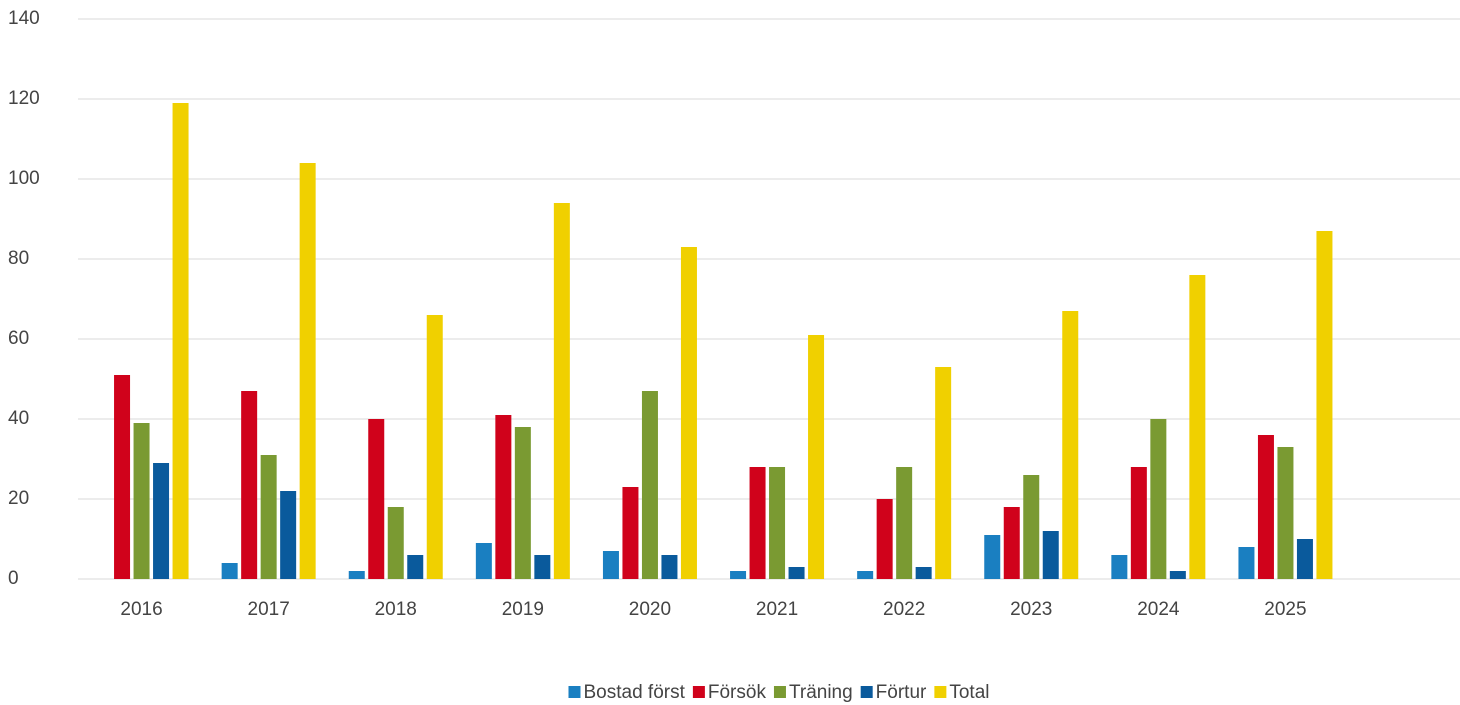  I want to click on y-tick-label: 0, so click(13, 578).